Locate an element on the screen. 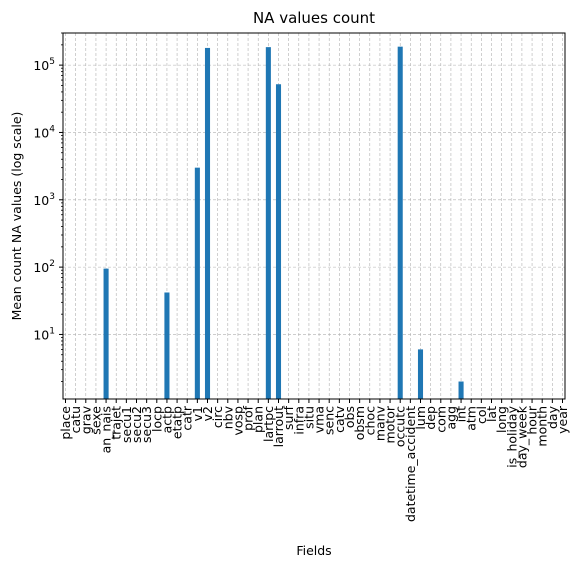 This screenshot has height=570, width=572. x-axis-label: Fields is located at coordinates (313, 550).